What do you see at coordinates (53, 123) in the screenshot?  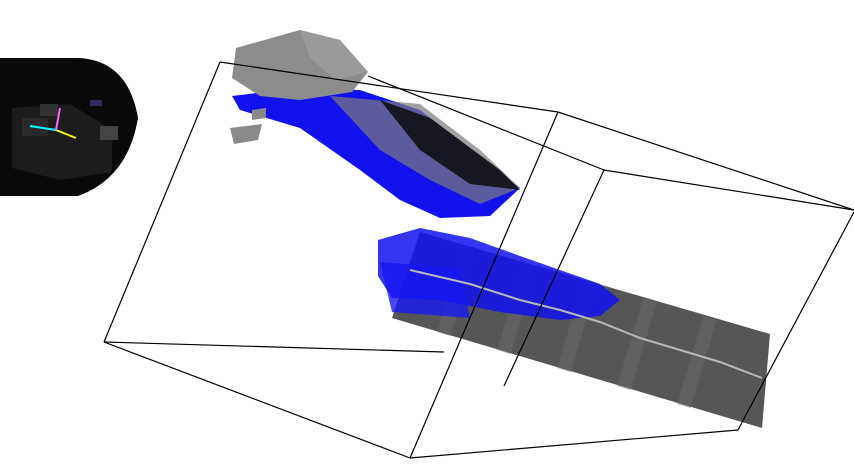 I see `axis-gizmo-icon` at bounding box center [53, 123].